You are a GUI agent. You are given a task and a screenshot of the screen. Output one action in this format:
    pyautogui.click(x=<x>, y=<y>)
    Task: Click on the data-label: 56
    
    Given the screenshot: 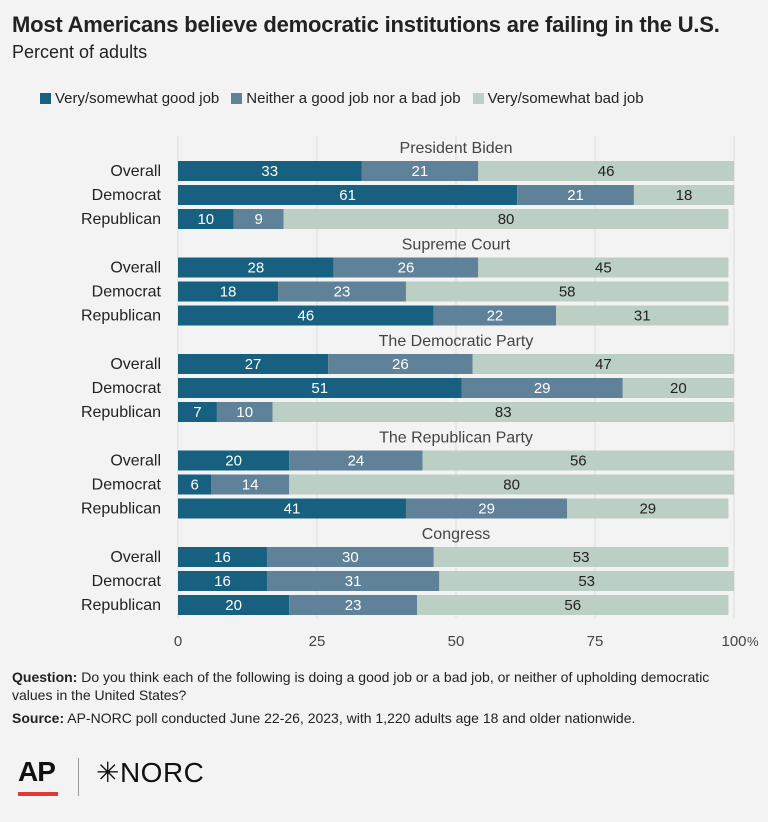 What is the action you would take?
    pyautogui.click(x=578, y=461)
    